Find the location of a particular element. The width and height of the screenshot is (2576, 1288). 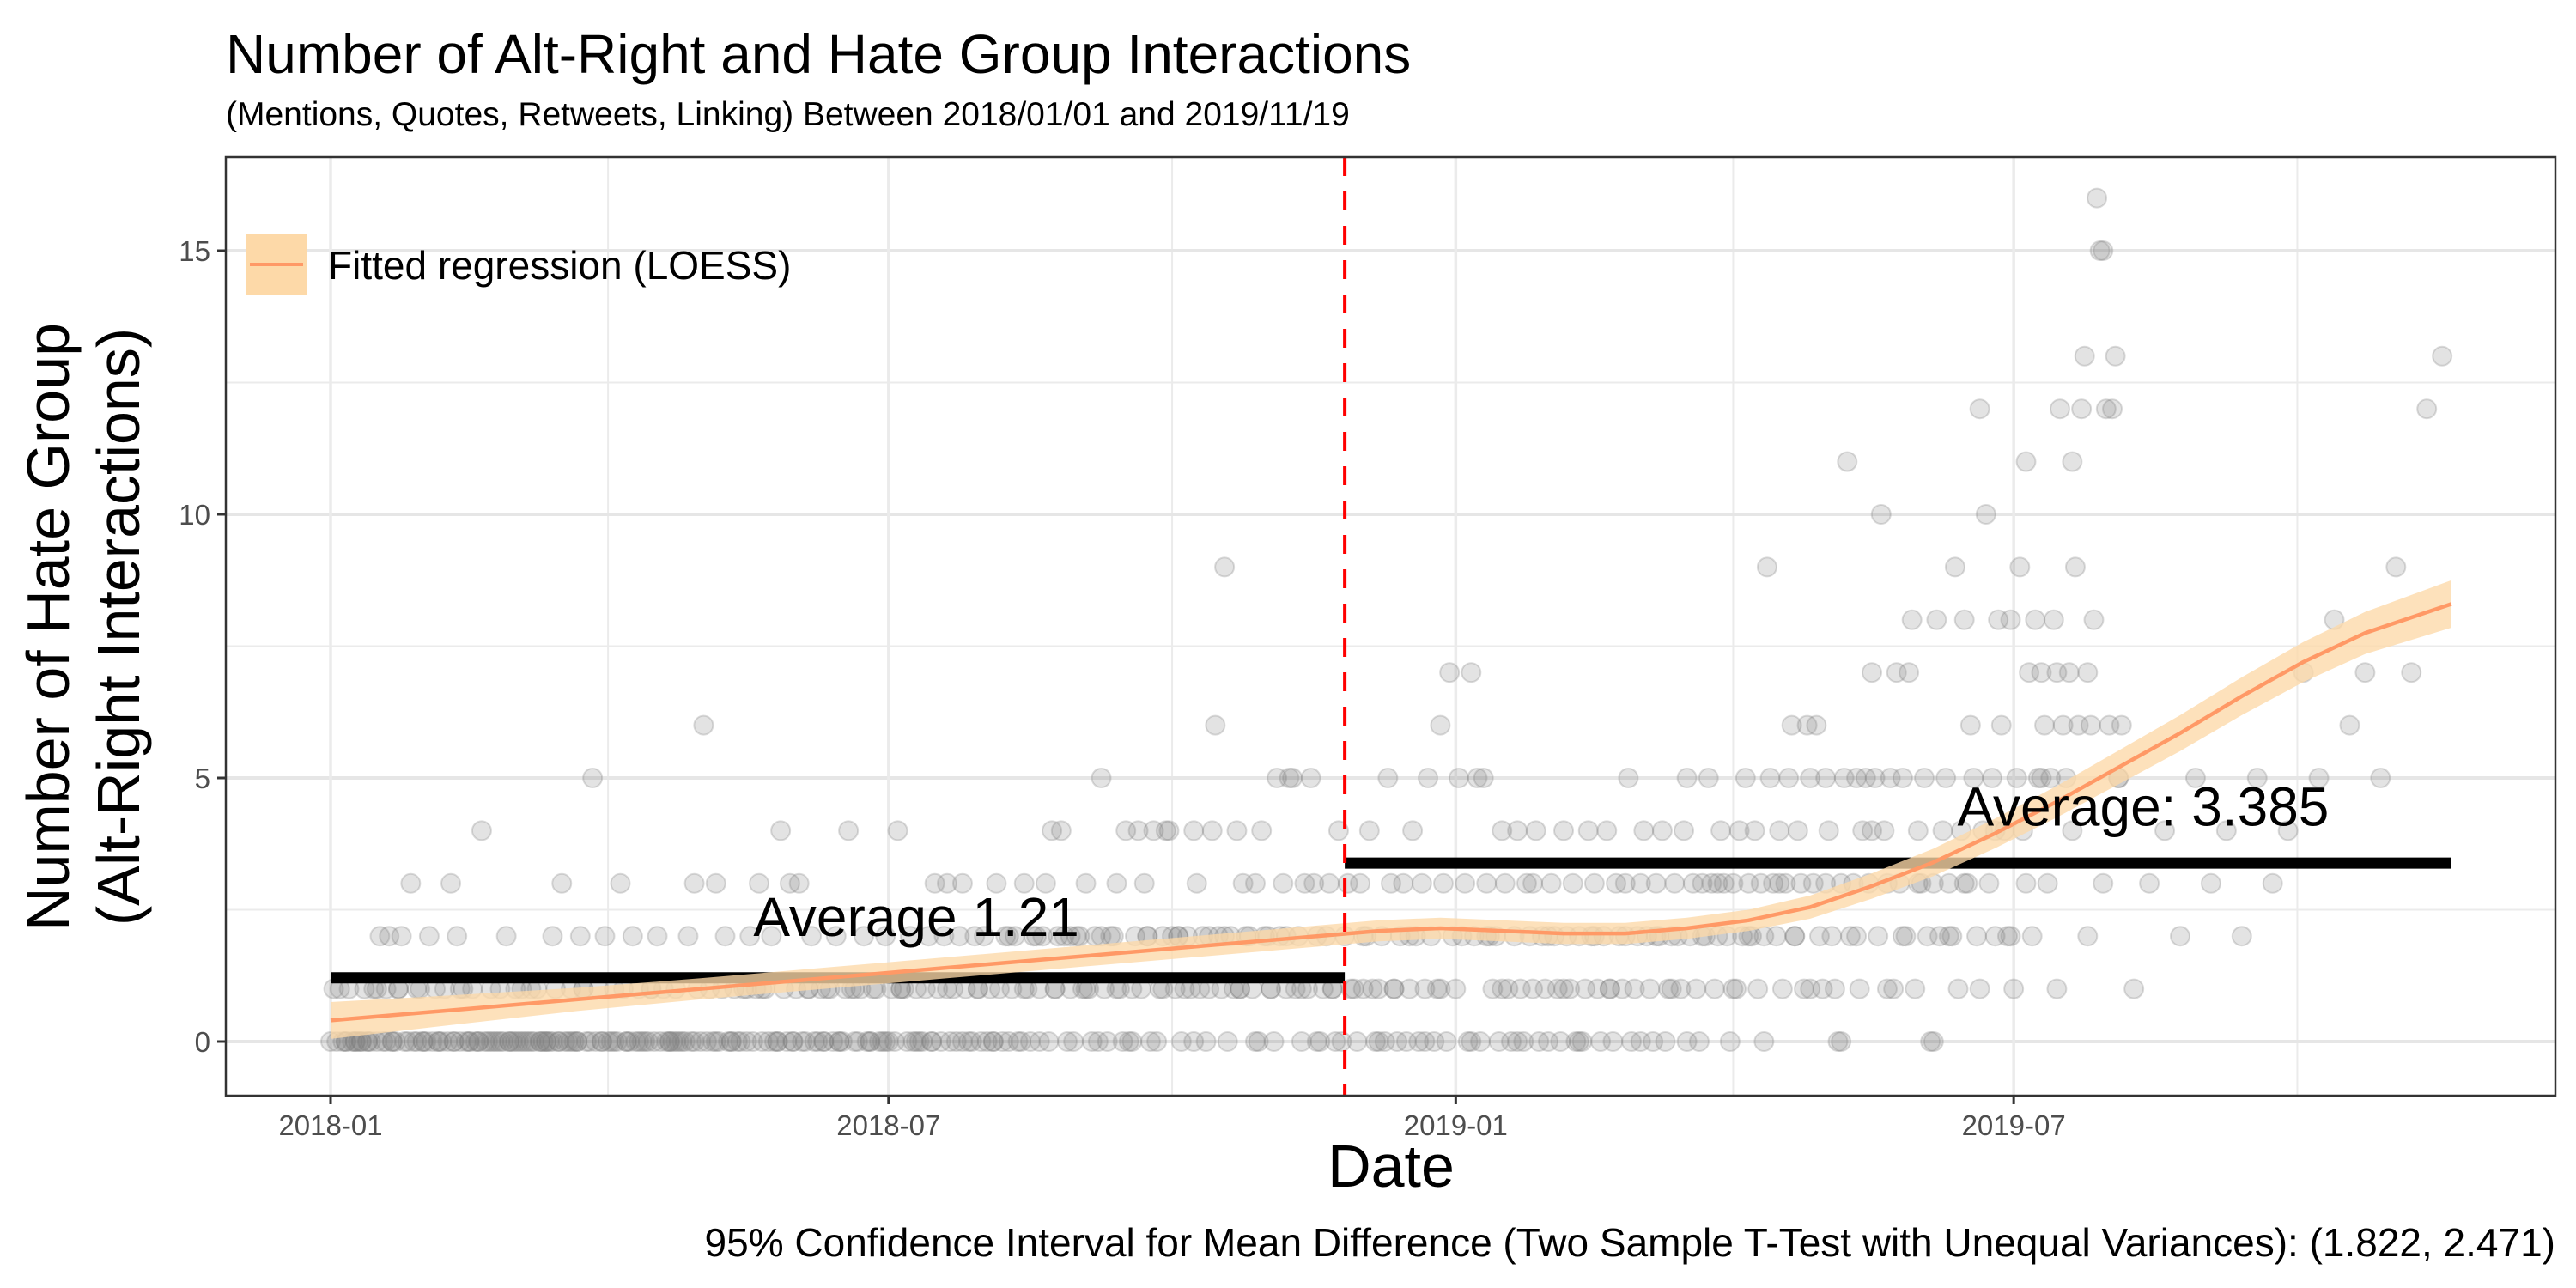

y-tick-label: 15 is located at coordinates (194, 251).